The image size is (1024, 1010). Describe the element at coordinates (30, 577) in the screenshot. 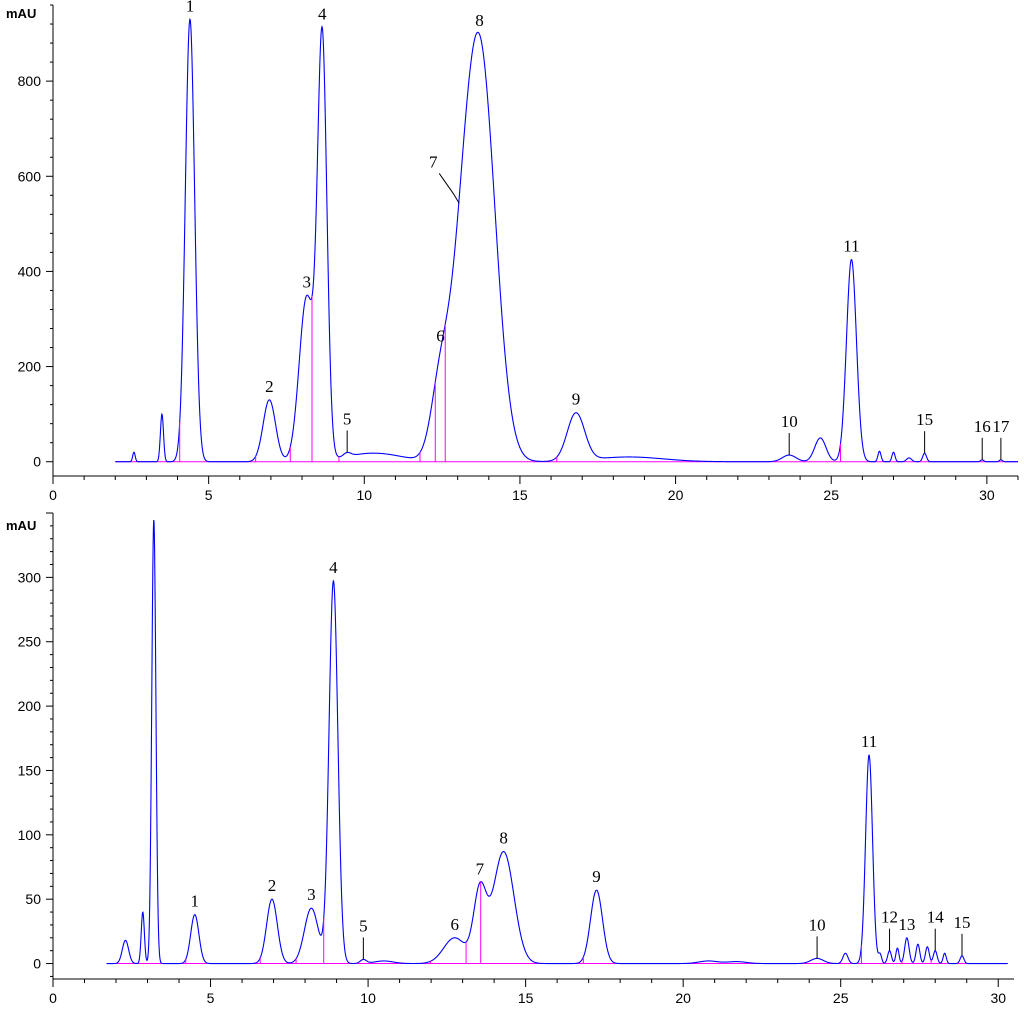

I see `y-tick-label: 300` at that location.